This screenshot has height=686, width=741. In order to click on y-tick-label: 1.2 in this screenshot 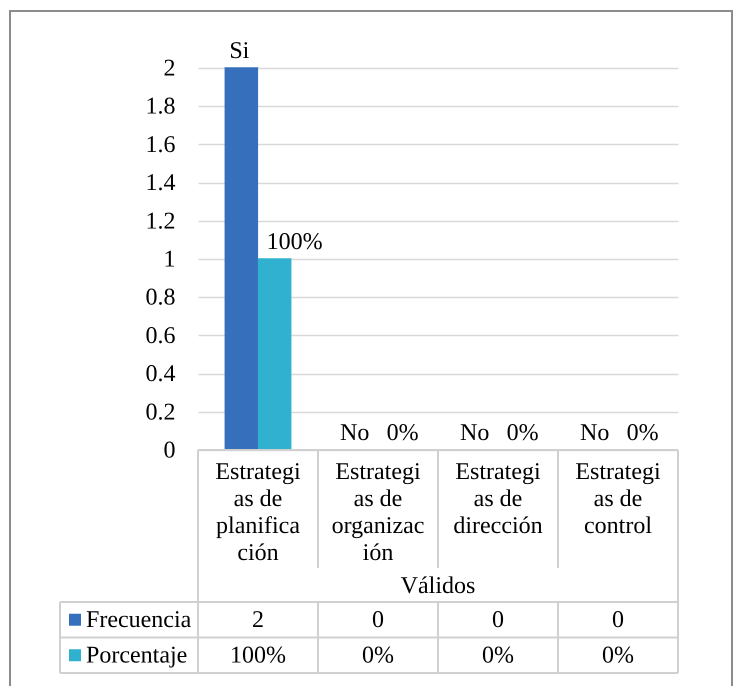, I will do `click(161, 221)`.